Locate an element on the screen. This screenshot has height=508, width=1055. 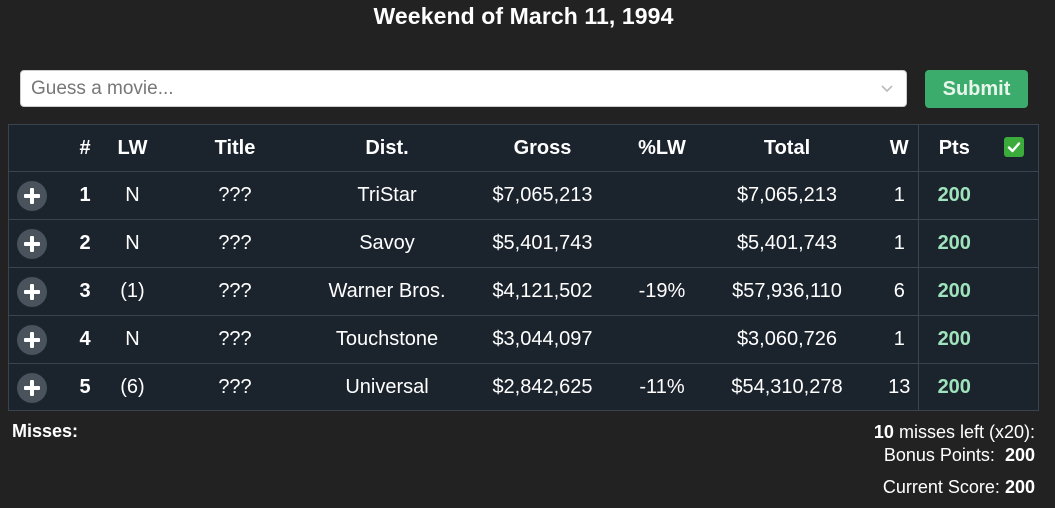
header-add is located at coordinates (32, 148).